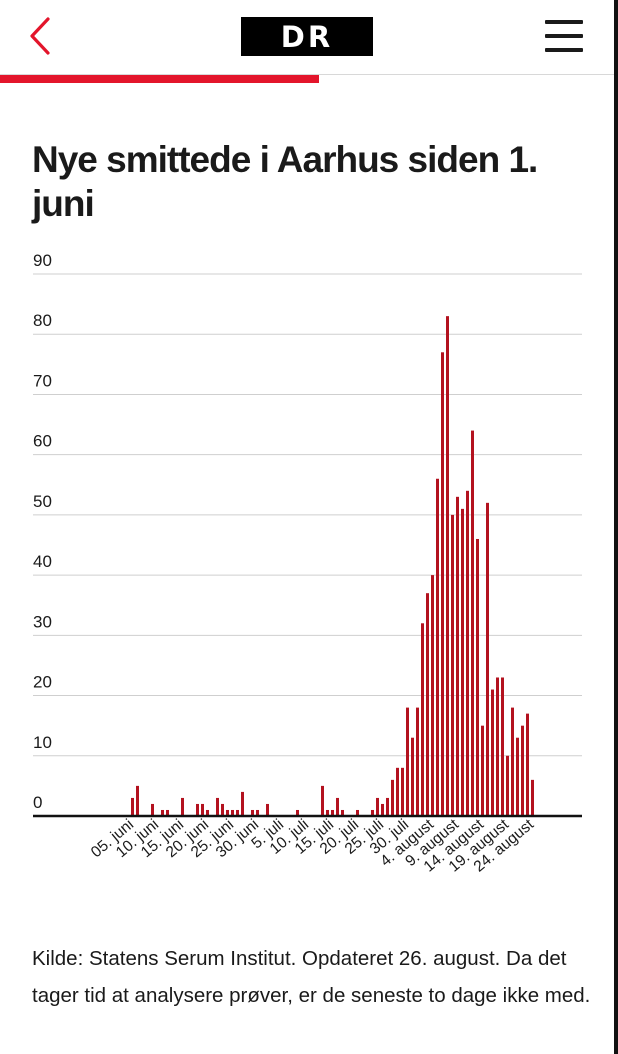 Image resolution: width=618 pixels, height=1054 pixels. Describe the element at coordinates (42, 561) in the screenshot. I see `y-tick-label: 40` at that location.